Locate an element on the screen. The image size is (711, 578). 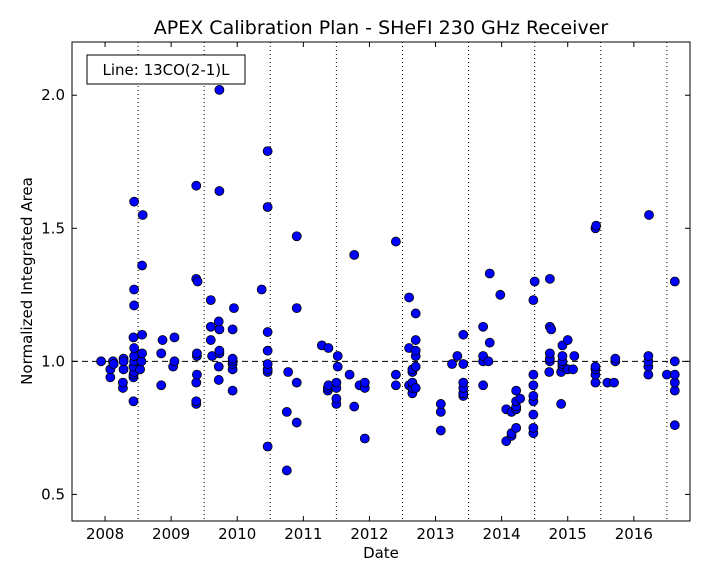
legend-box is located at coordinates (166, 69).